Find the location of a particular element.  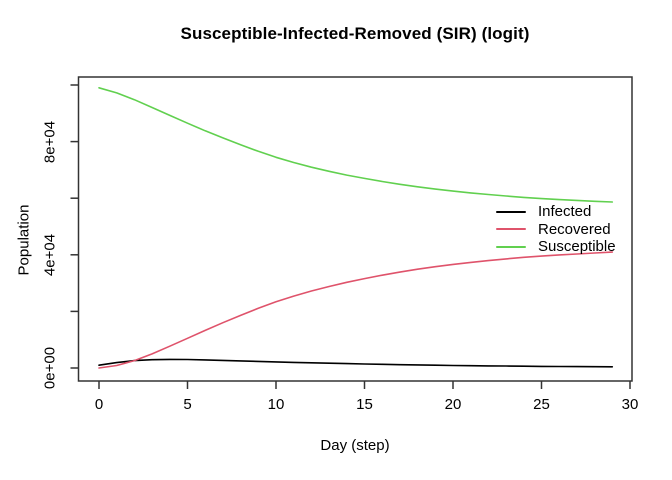

x-tick-label-10: 10 is located at coordinates (276, 404).